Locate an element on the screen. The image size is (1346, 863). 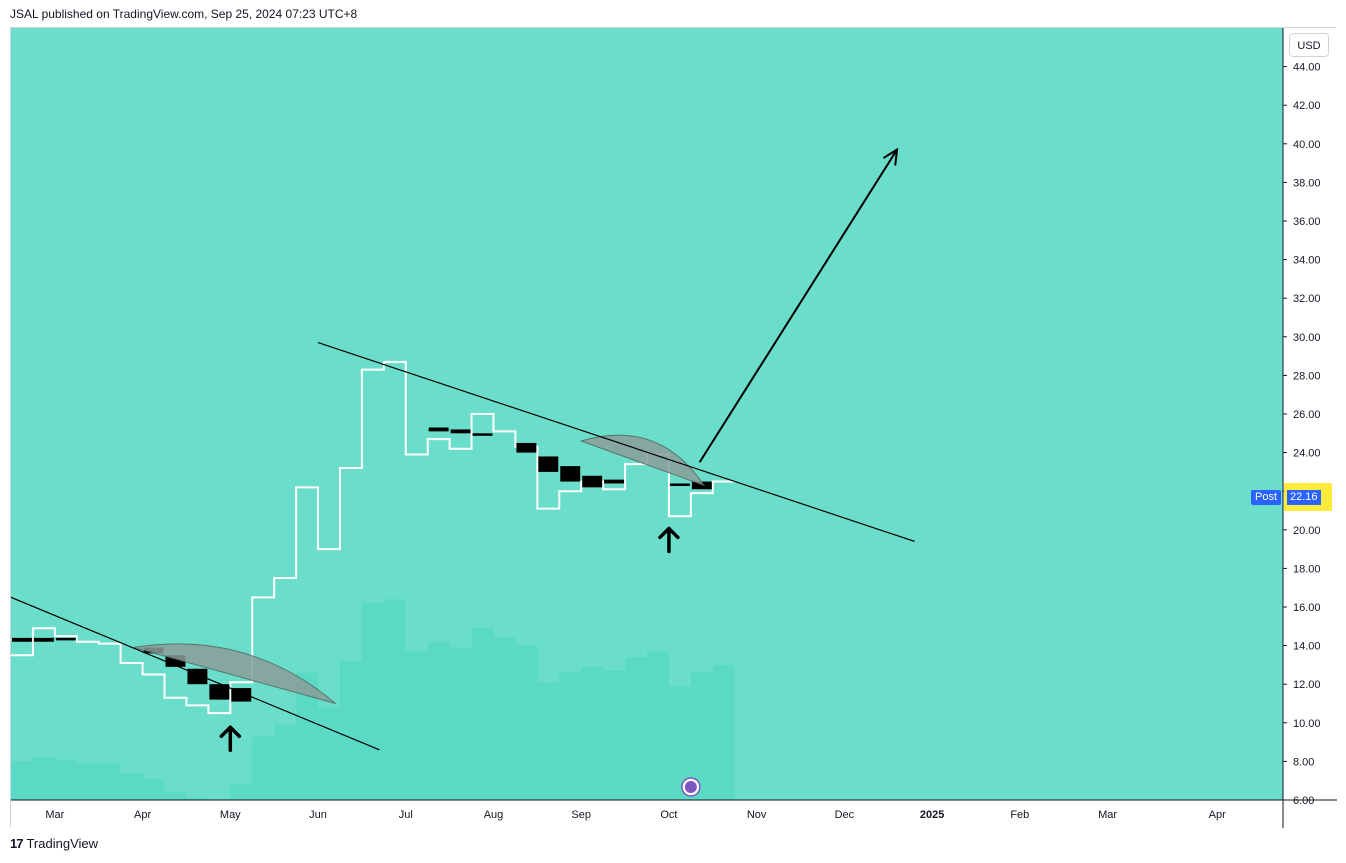
time-axis-panel is located at coordinates (647, 814).